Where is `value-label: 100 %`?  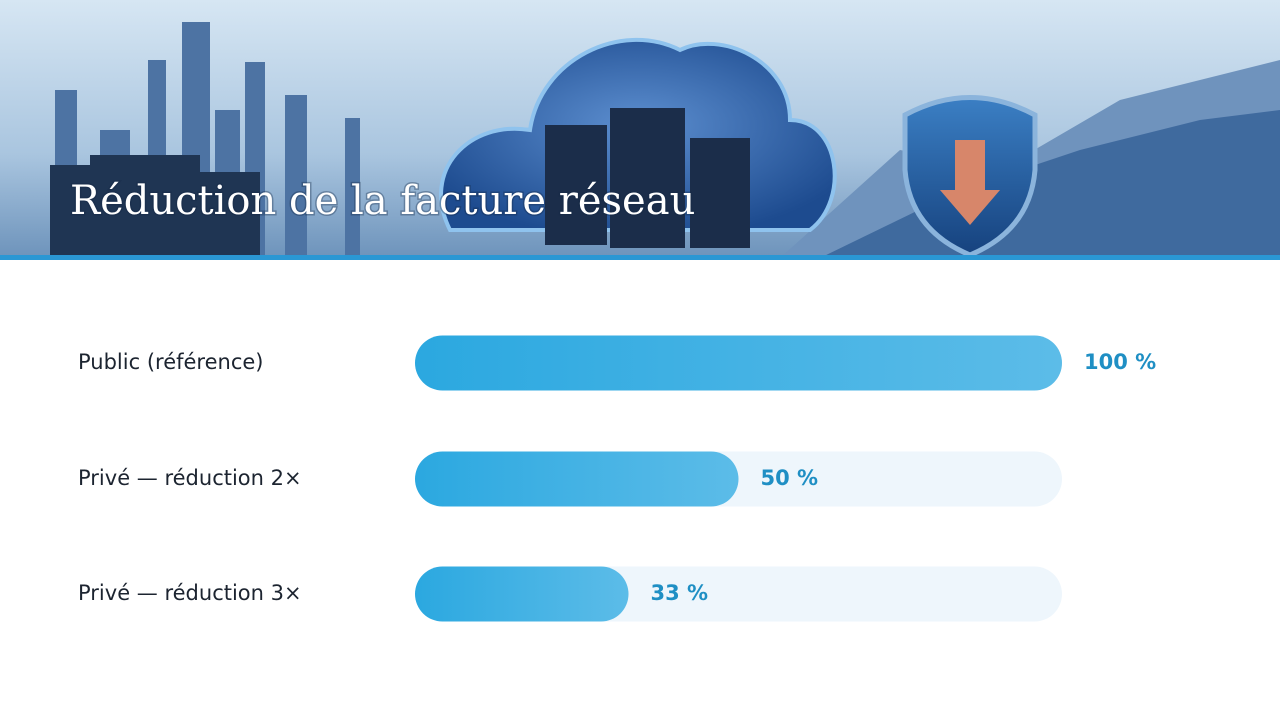 value-label: 100 % is located at coordinates (1120, 362).